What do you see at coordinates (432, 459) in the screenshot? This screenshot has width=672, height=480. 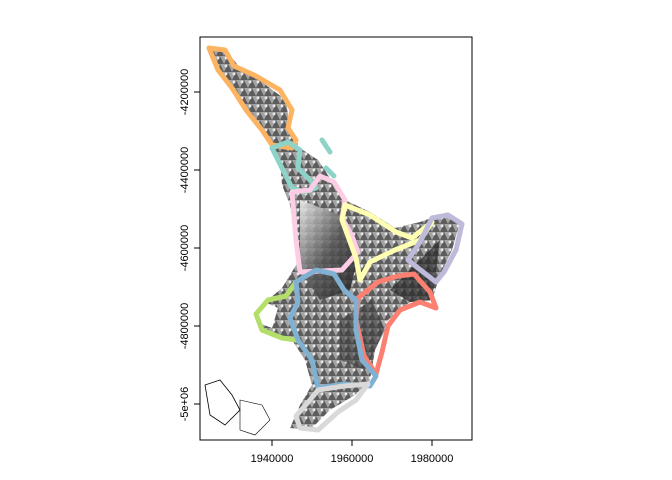 I see `x-tick-label: 1980000` at bounding box center [432, 459].